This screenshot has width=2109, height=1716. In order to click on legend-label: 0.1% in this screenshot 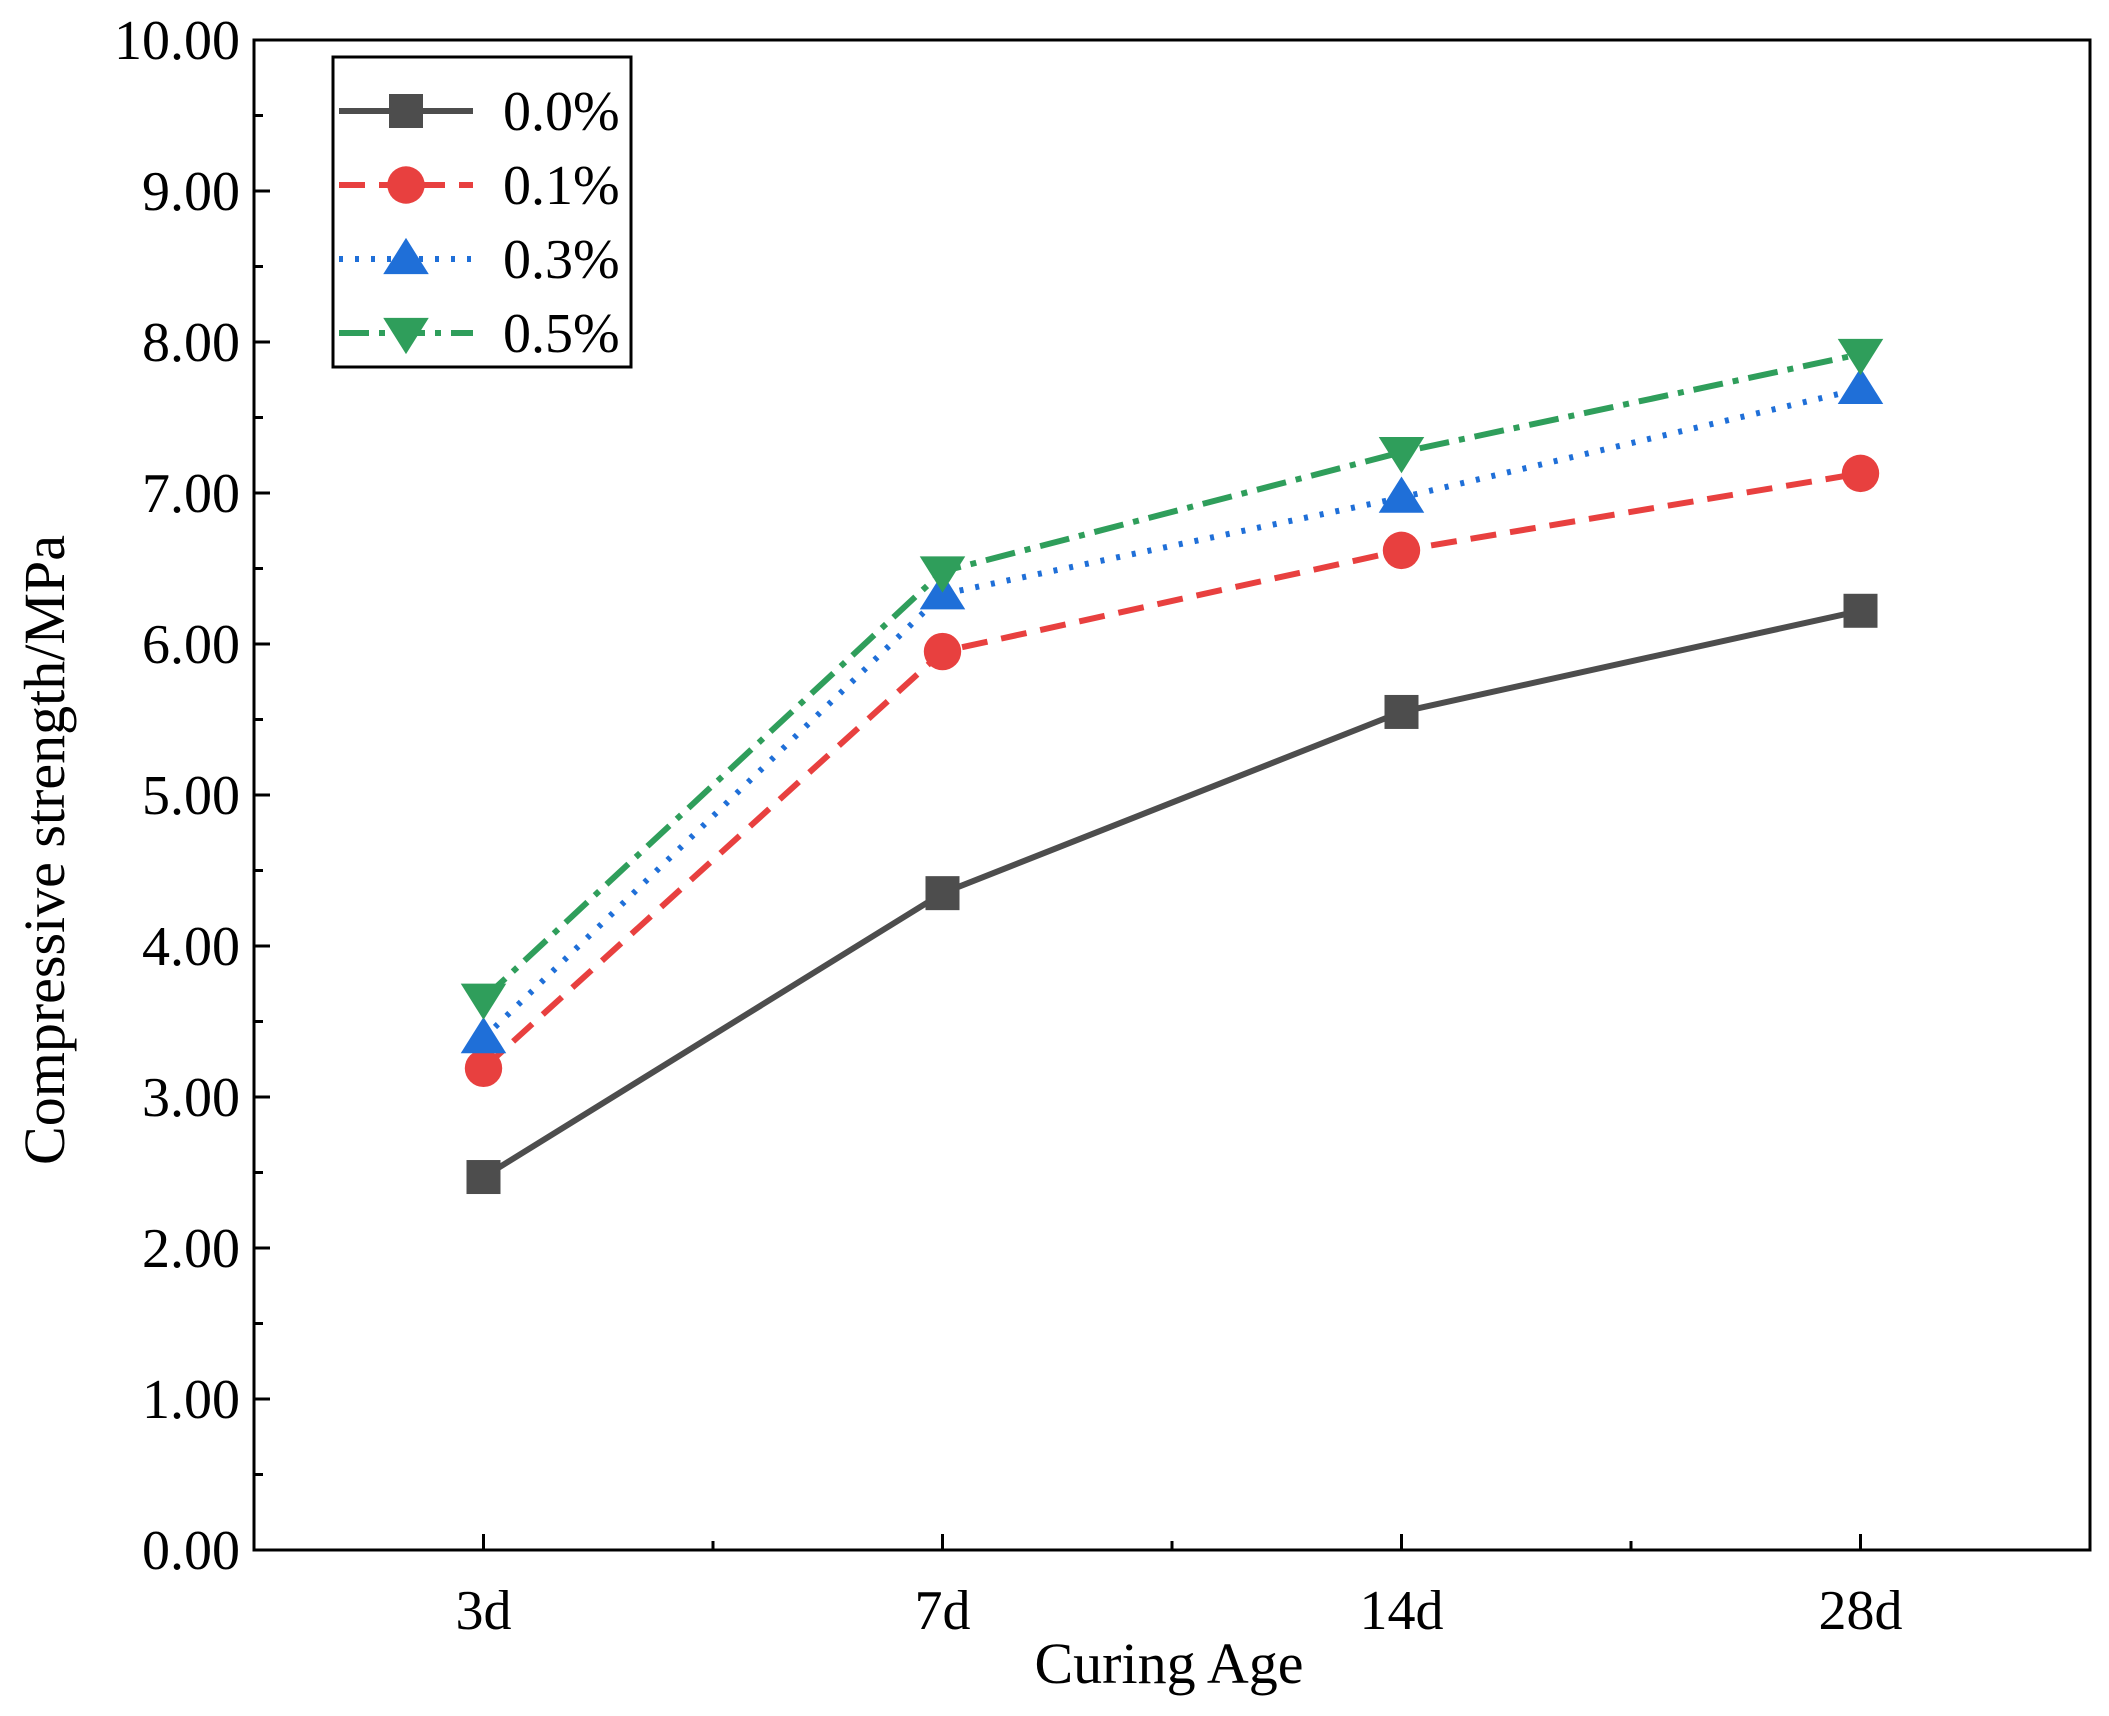, I will do `click(561, 186)`.